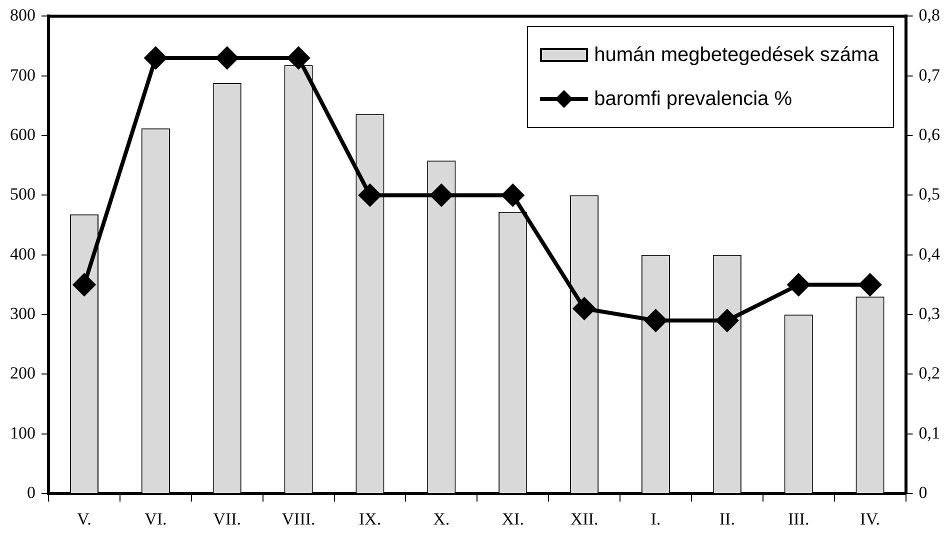  Describe the element at coordinates (227, 518) in the screenshot. I see `x-tick-label: VII.` at that location.